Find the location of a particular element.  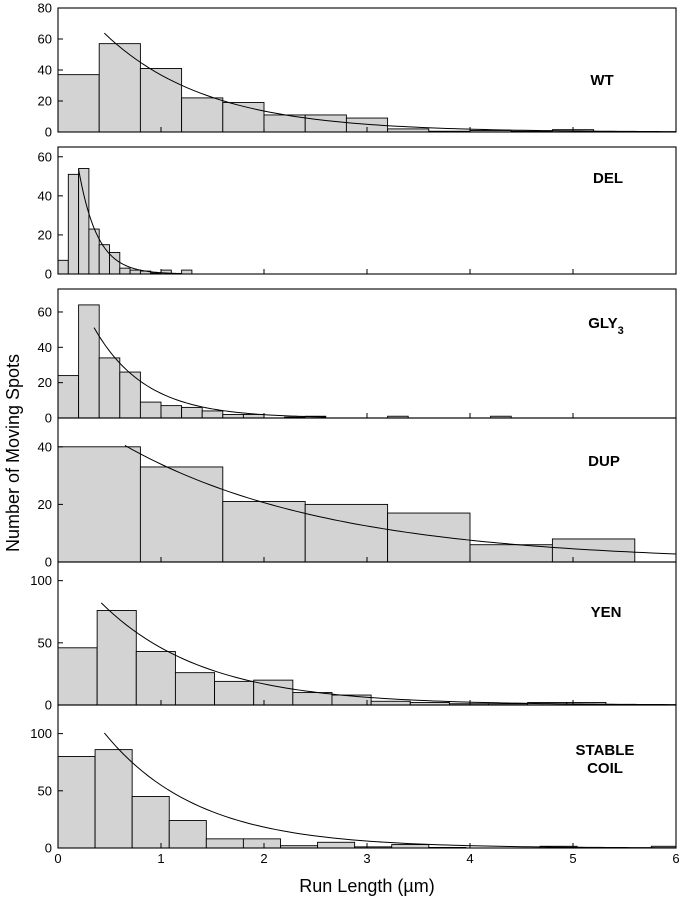

x-tick-label: 0 is located at coordinates (57, 858).